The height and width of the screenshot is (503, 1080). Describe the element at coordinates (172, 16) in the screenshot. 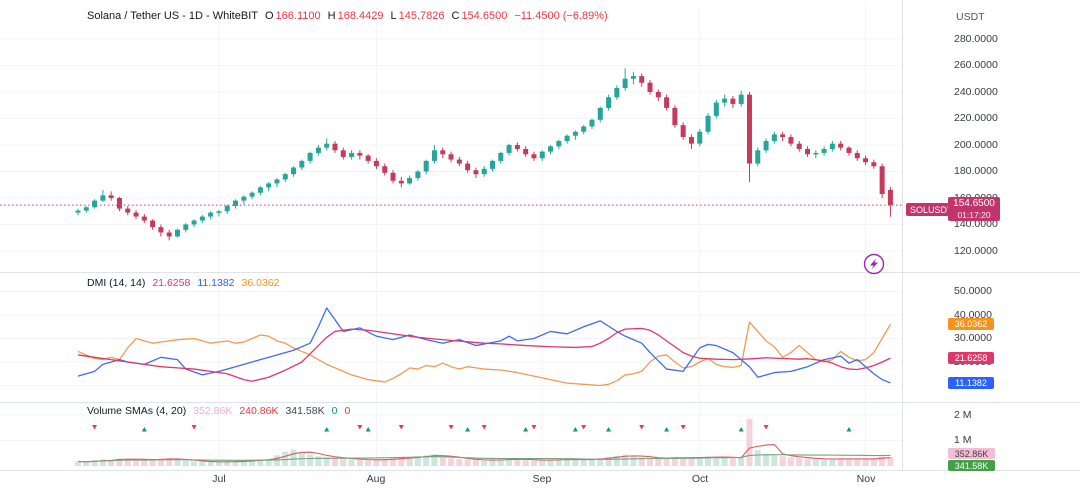

I see `symbol-title: Solana / Tether US - 1D - WhiteBIT` at that location.